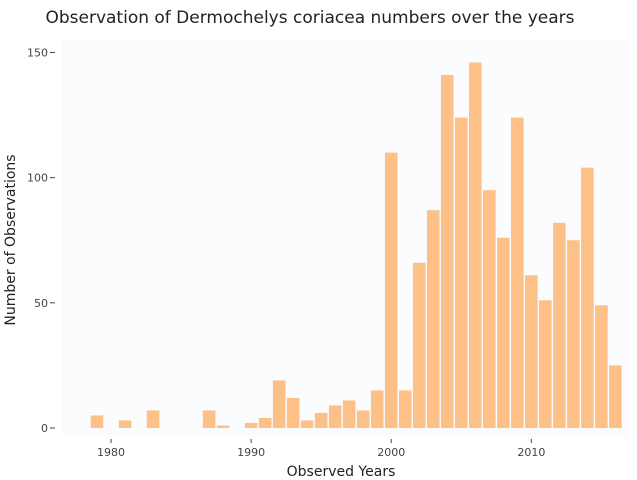 This screenshot has width=637, height=480. I want to click on bar-2003, so click(433, 319).